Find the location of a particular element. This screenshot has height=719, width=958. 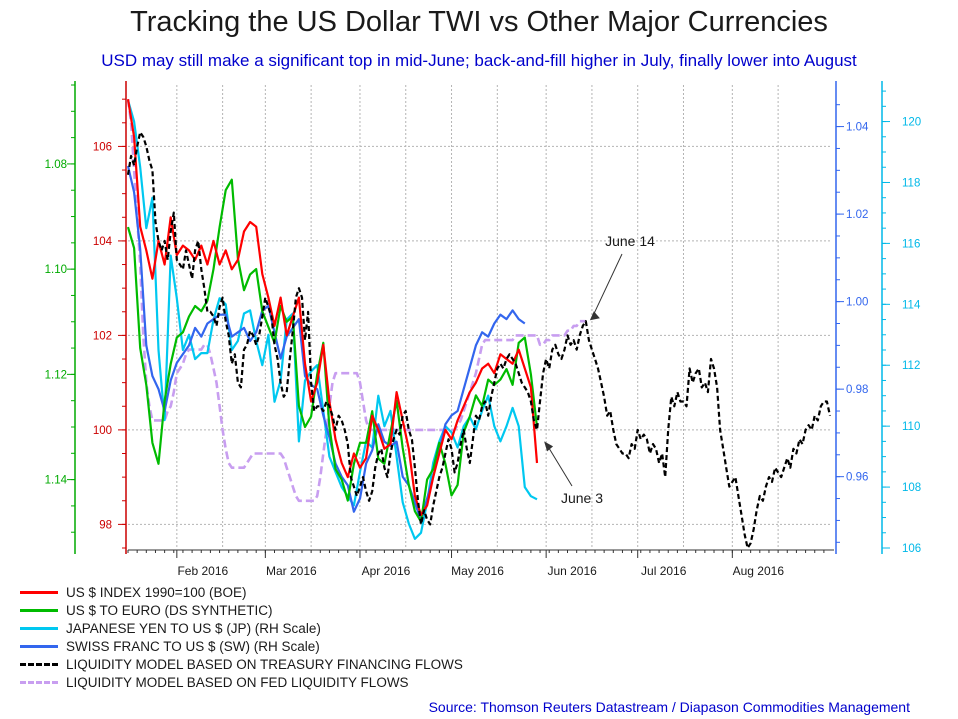

legend-swatch-euro is located at coordinates (39, 610).